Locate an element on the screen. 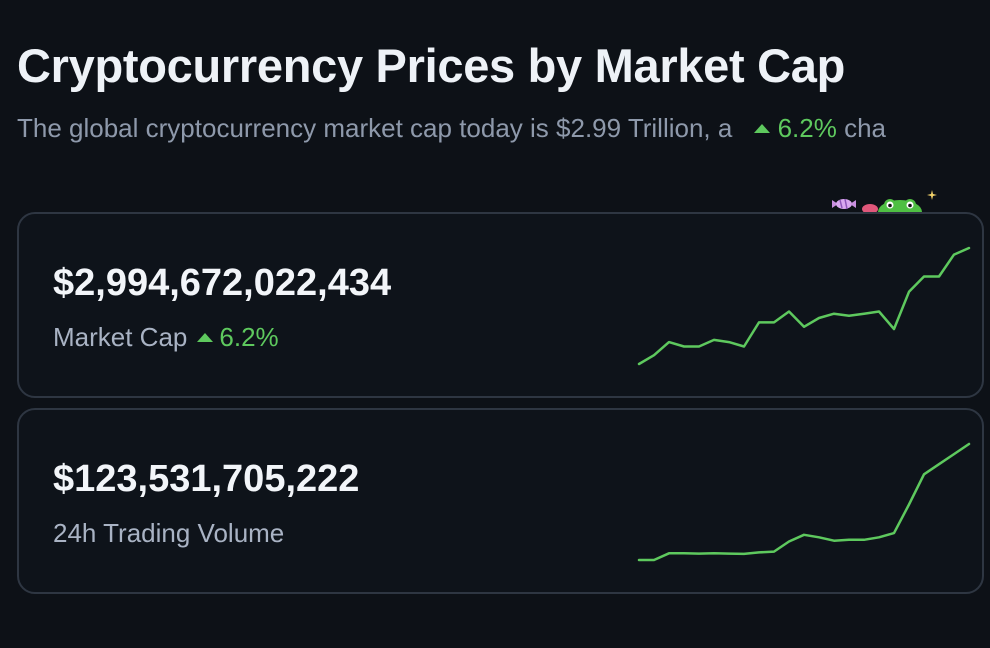 This screenshot has height=648, width=990. trading-volume-sparkline is located at coordinates (804, 502).